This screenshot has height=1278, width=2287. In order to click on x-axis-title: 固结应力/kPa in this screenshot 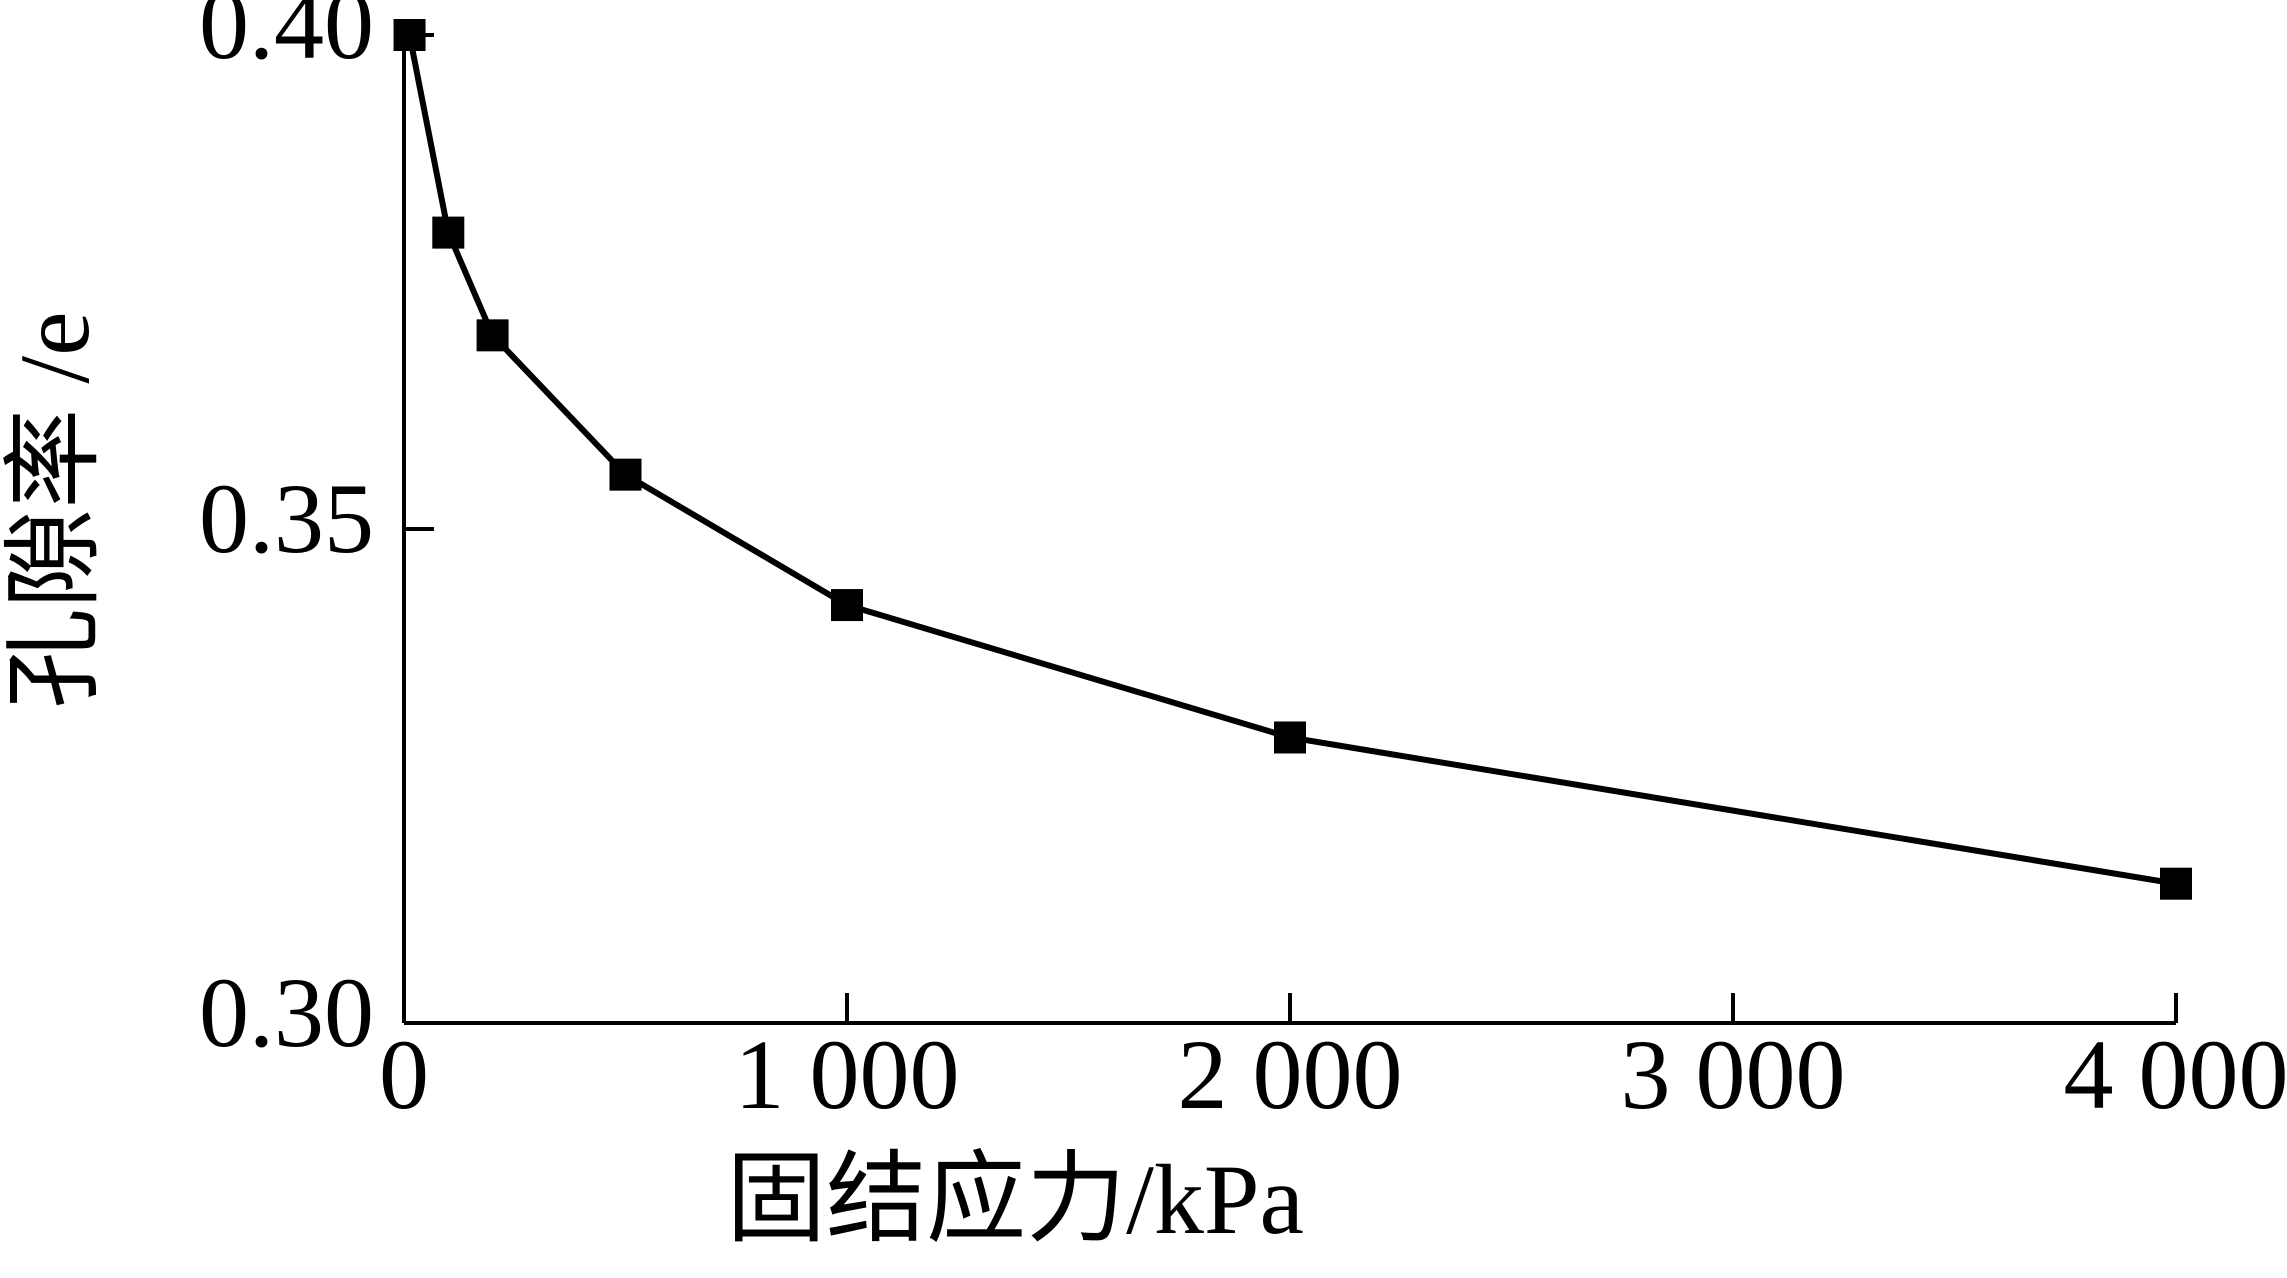, I will do `click(1015, 1199)`.